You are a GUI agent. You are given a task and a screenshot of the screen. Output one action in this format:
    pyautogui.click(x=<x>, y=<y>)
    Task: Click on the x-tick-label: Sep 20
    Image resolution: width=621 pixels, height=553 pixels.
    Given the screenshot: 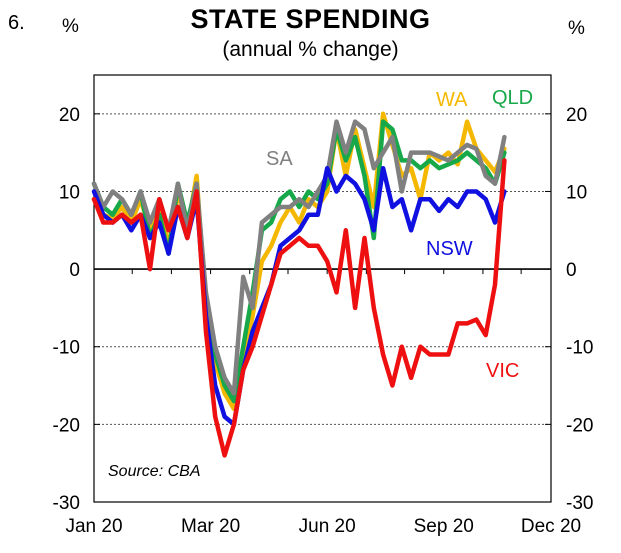 What is the action you would take?
    pyautogui.click(x=444, y=526)
    